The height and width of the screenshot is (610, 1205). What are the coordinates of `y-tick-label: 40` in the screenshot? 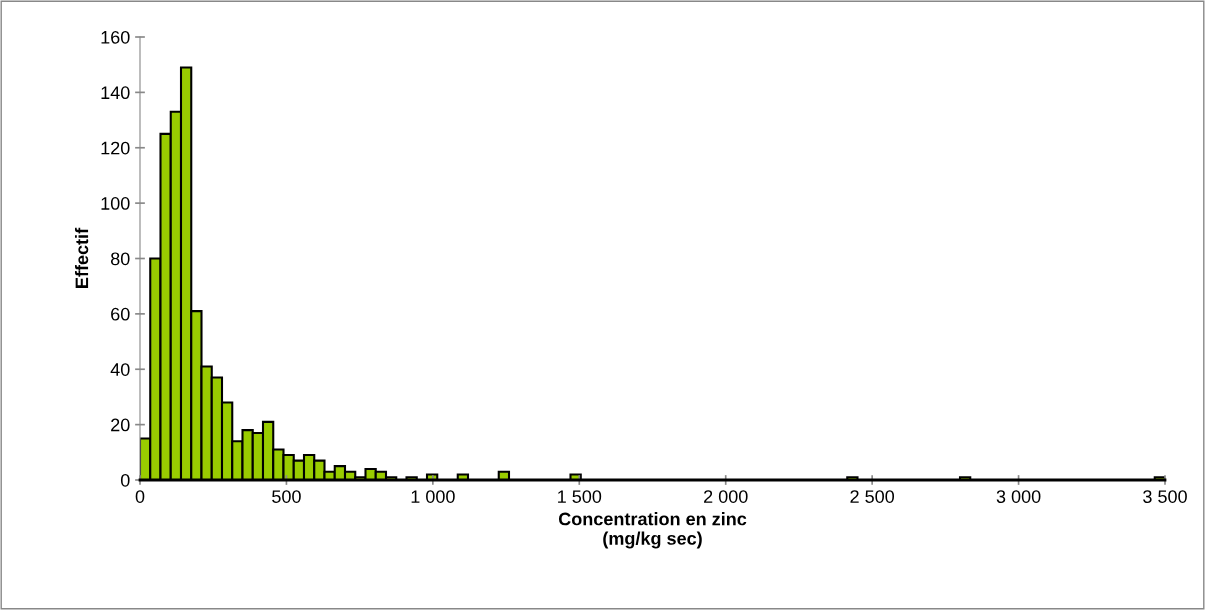 It's located at (120, 369).